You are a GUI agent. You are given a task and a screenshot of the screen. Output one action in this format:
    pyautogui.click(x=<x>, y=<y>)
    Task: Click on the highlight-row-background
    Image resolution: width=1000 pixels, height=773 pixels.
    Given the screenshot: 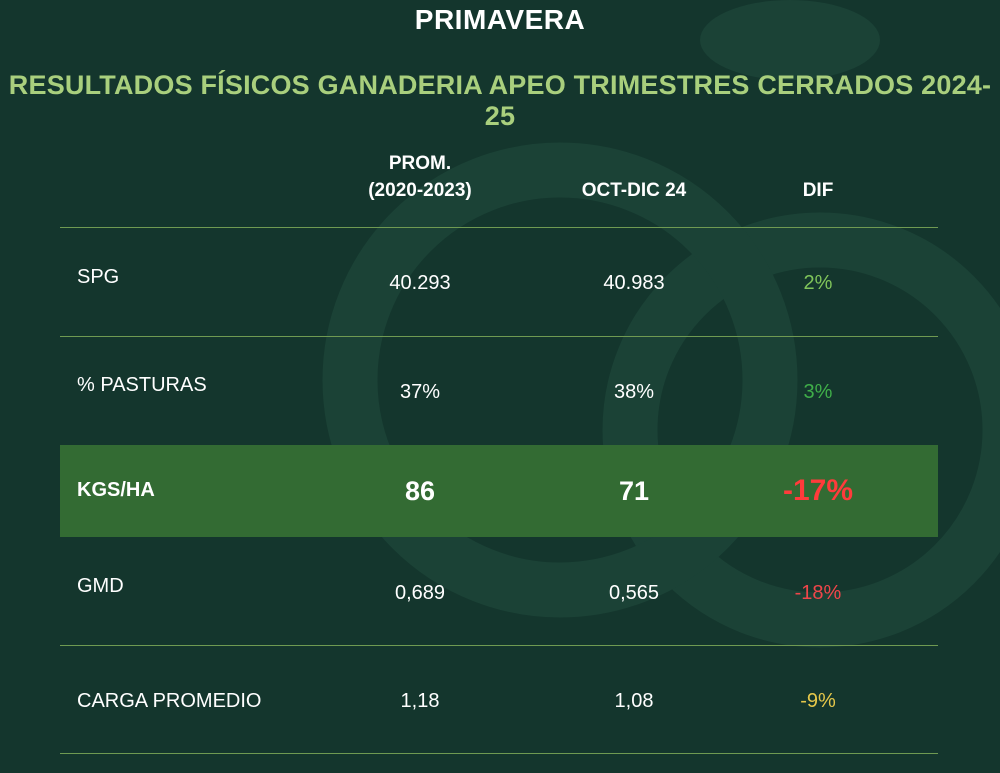 What is the action you would take?
    pyautogui.click(x=499, y=491)
    